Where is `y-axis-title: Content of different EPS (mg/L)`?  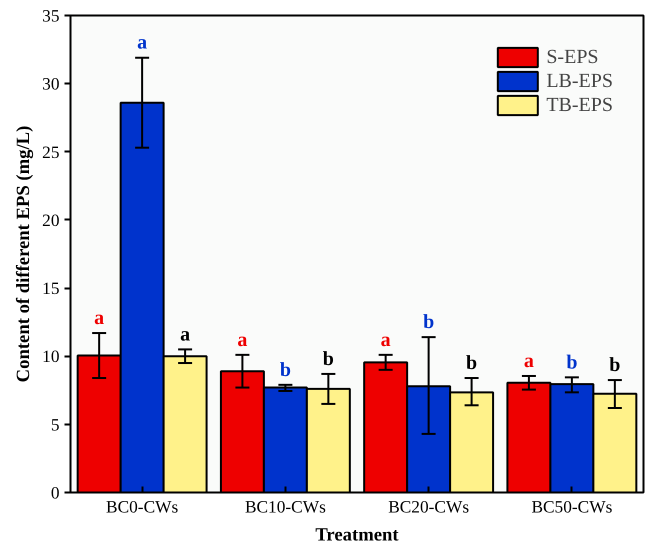
y-axis-title: Content of different EPS (mg/L) is located at coordinates (23, 254).